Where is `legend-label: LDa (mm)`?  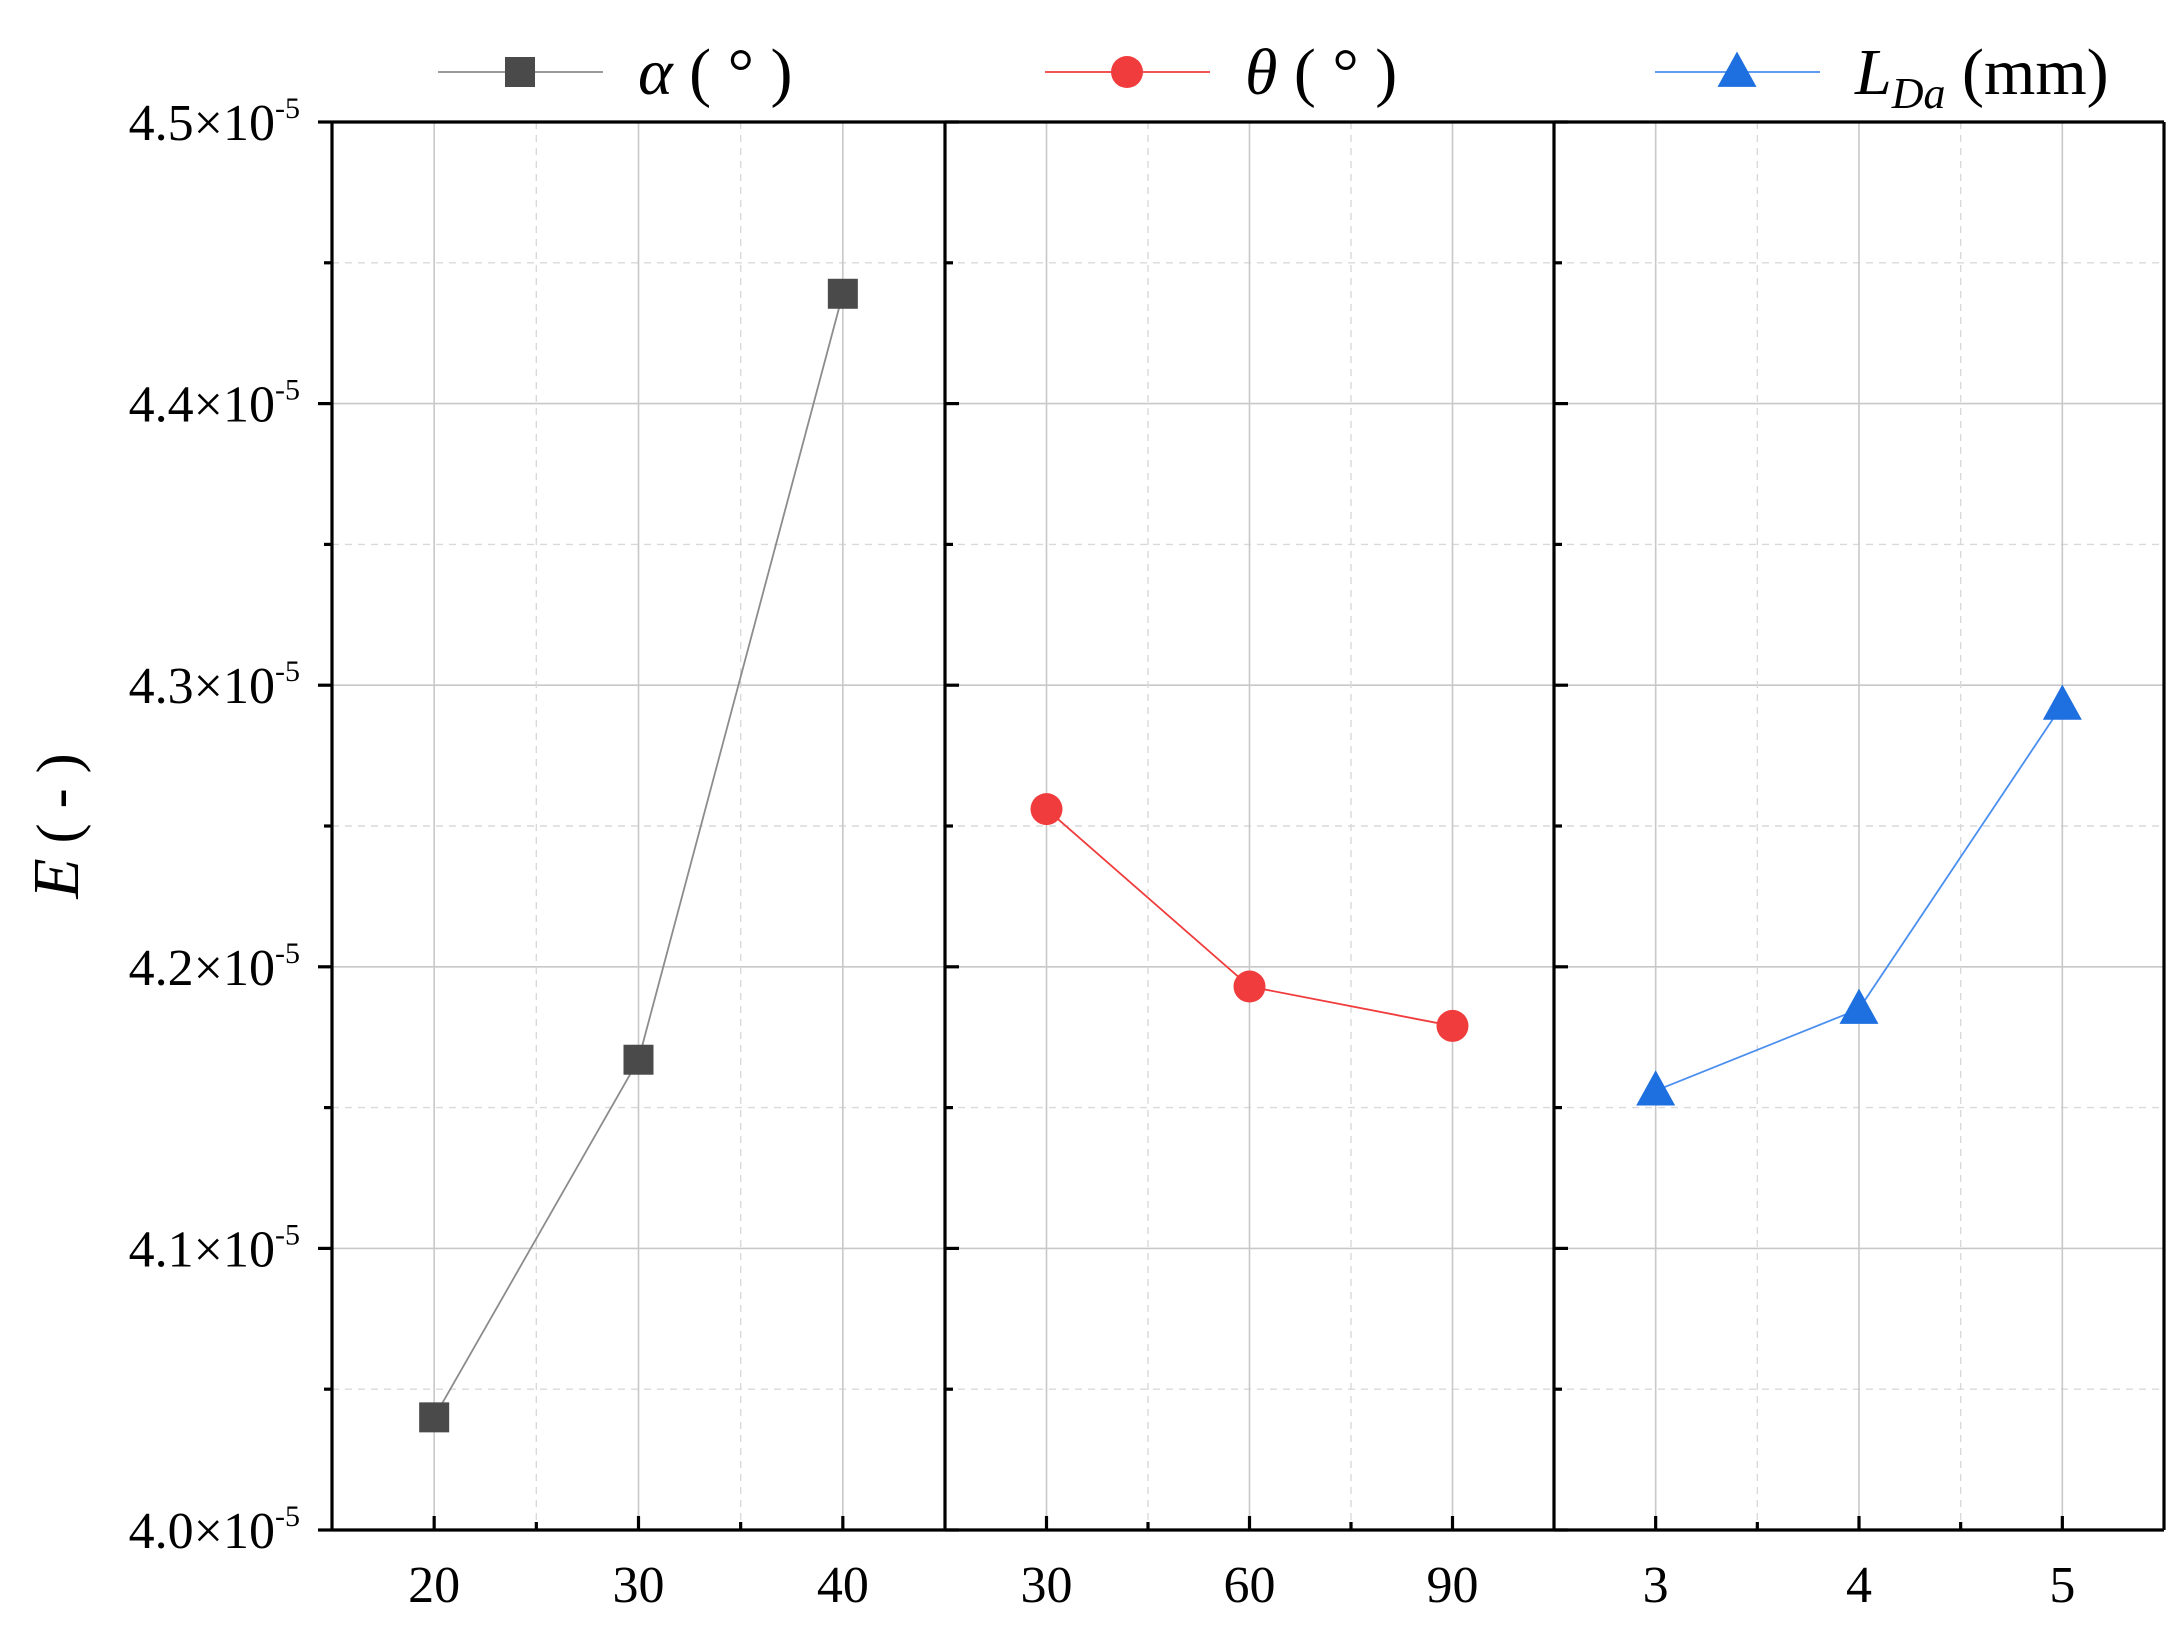
legend-label: LDa (mm) is located at coordinates (1981, 77).